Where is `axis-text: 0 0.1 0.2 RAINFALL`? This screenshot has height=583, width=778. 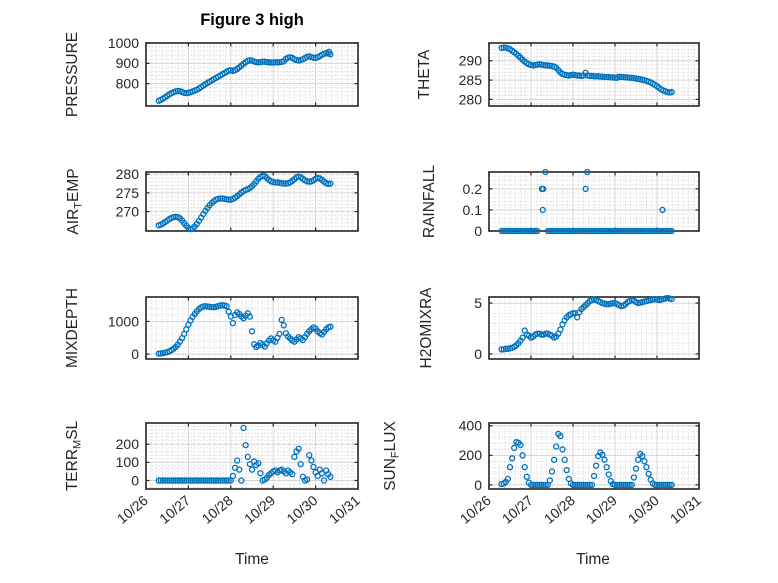
axis-text: 0 0.1 0.2 RAINFALL is located at coordinates (451, 202).